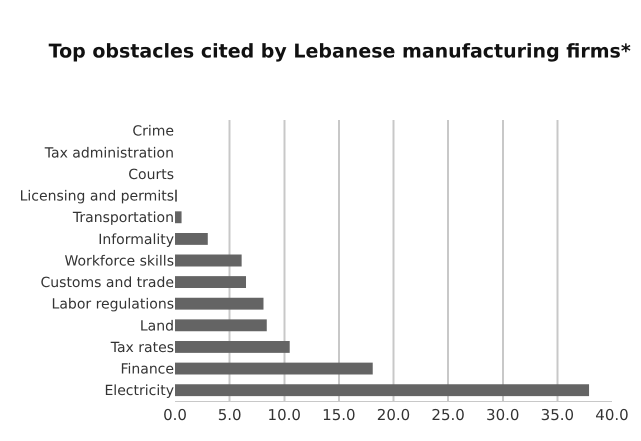  I want to click on y-tick-label: Land, so click(157, 326).